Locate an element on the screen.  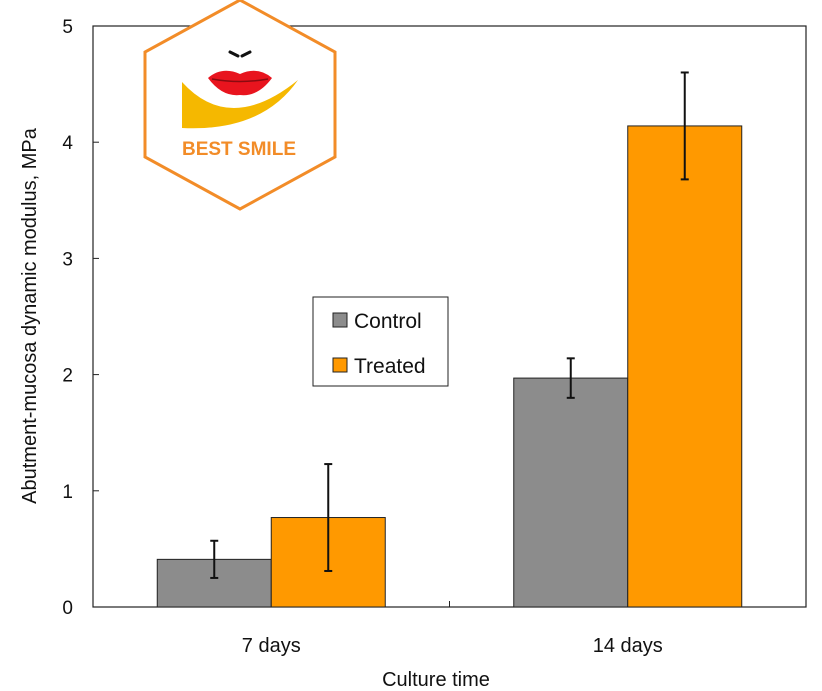
logo-smile-swoosh is located at coordinates (240, 104).